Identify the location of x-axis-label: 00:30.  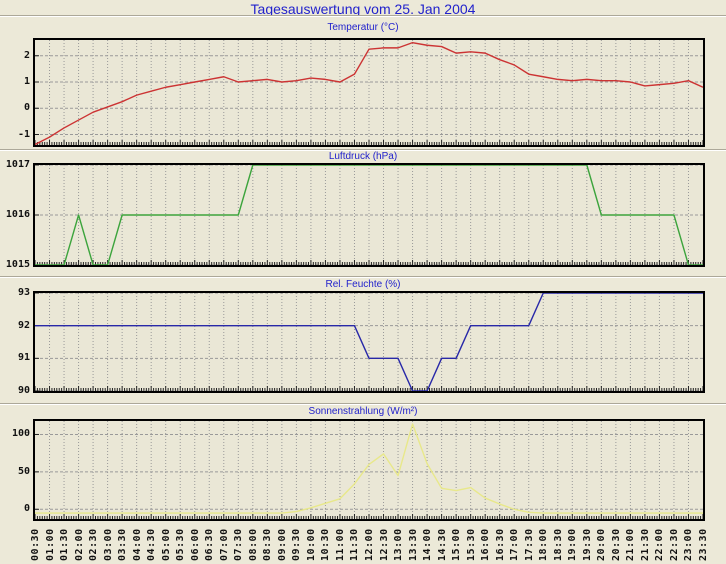
(35, 544).